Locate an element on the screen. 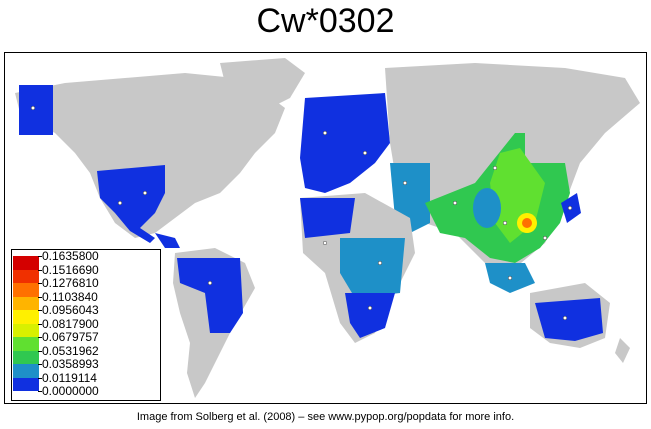  region-south-africa is located at coordinates (370, 315).